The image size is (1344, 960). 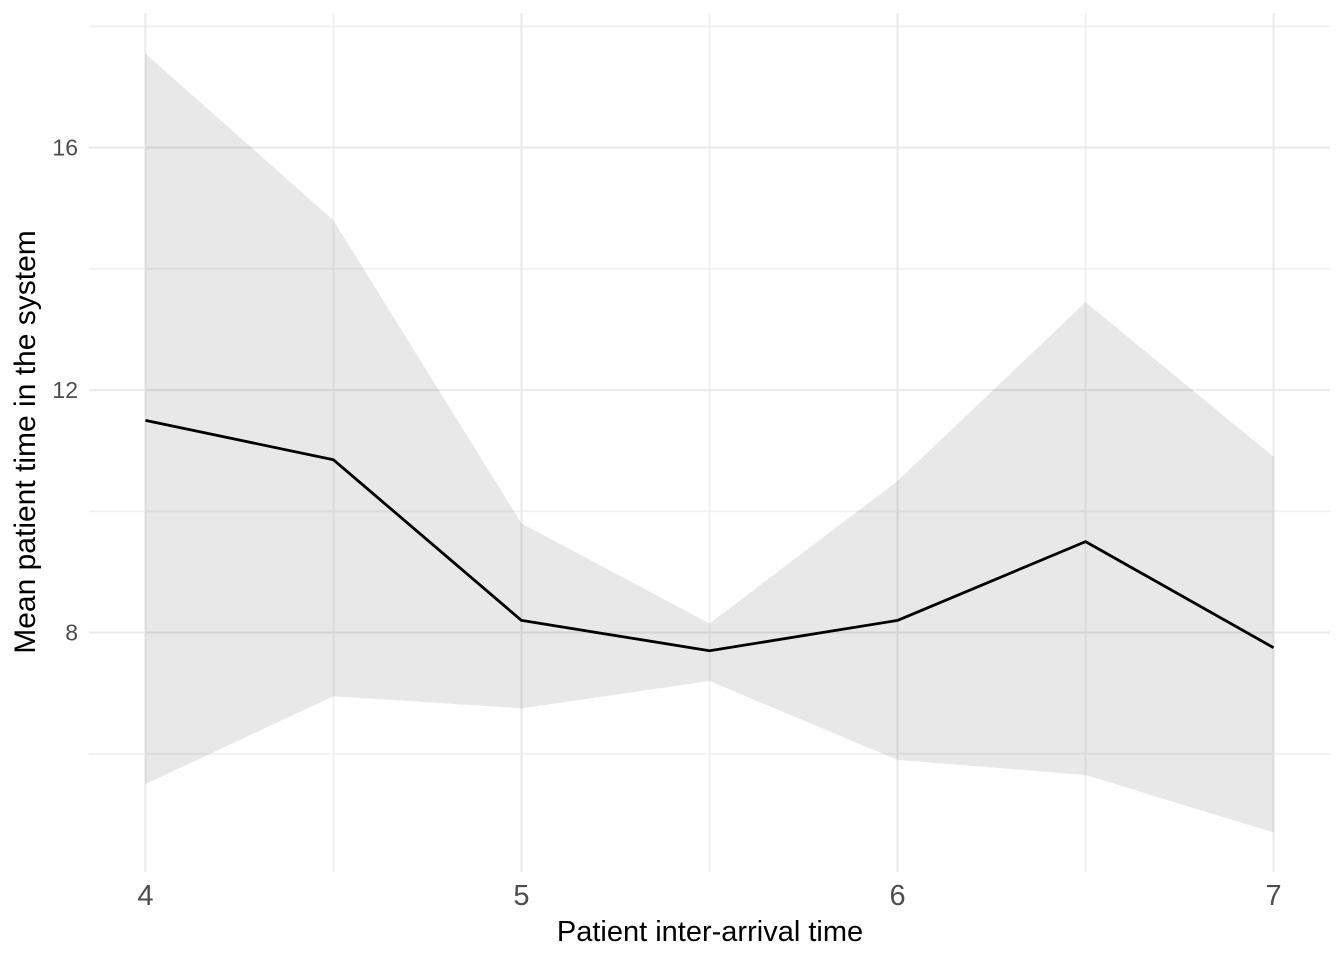 What do you see at coordinates (710, 932) in the screenshot?
I see `x-axis-title: Patient inter-arrival time` at bounding box center [710, 932].